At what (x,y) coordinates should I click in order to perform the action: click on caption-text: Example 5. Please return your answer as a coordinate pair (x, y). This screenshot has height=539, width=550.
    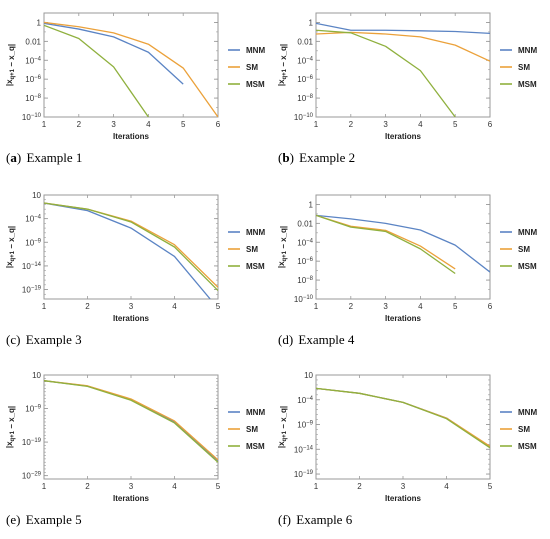
    Looking at the image, I should click on (52, 519).